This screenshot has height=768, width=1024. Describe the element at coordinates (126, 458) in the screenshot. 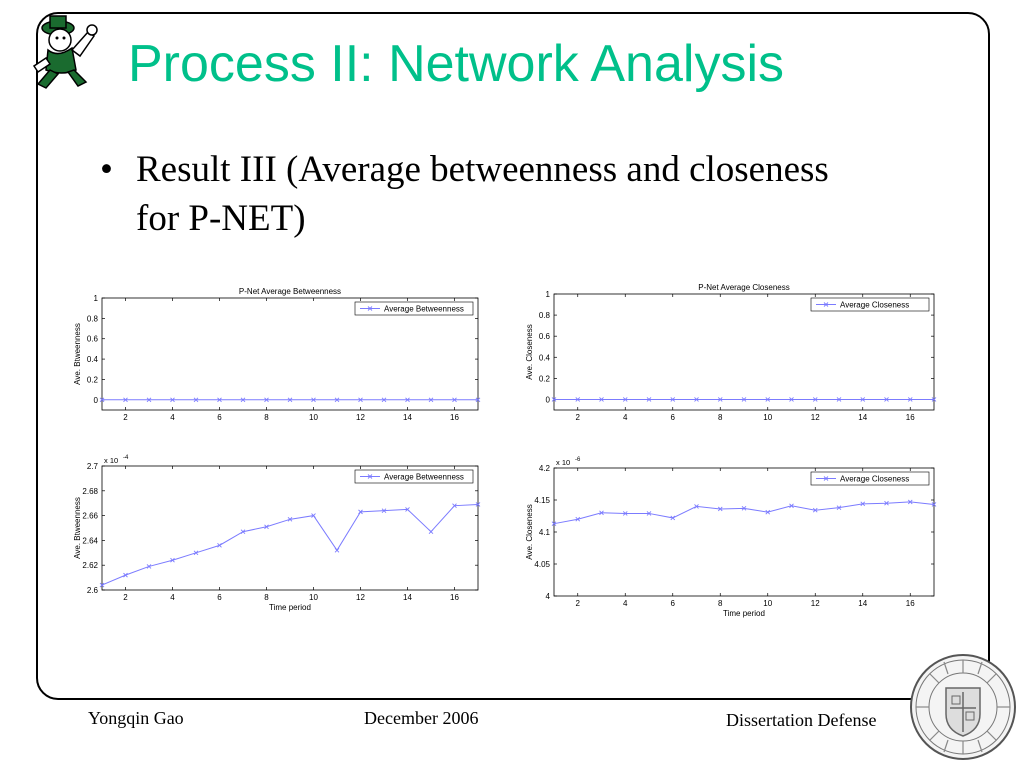

I see `y-exponent-power: -4` at that location.